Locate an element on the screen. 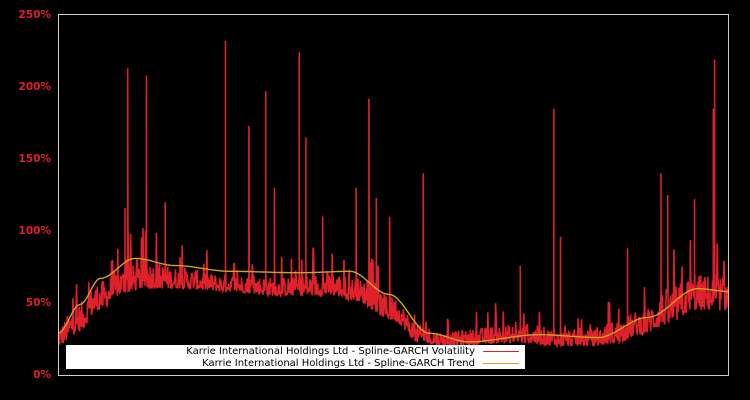 This screenshot has height=400, width=750. y-tick-label: 150% is located at coordinates (34, 159).